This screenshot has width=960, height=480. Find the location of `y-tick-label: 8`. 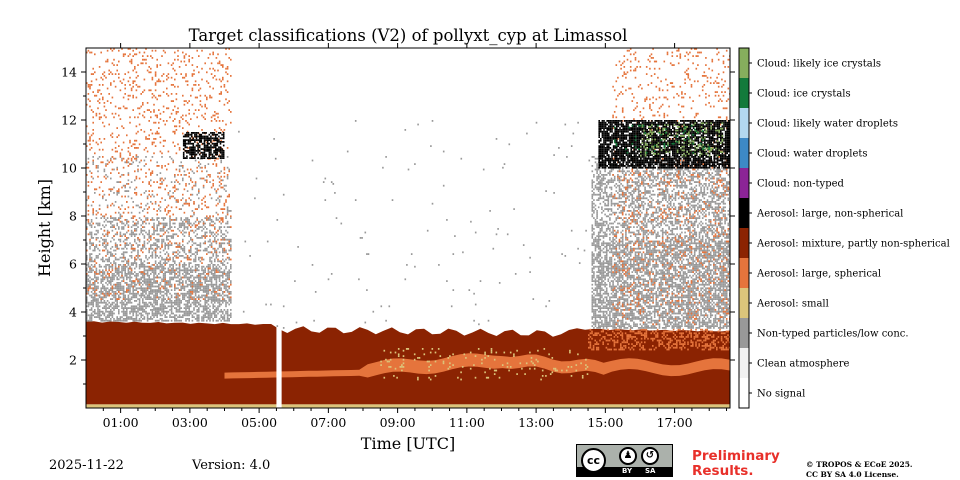

y-tick-label: 8 is located at coordinates (73, 216).